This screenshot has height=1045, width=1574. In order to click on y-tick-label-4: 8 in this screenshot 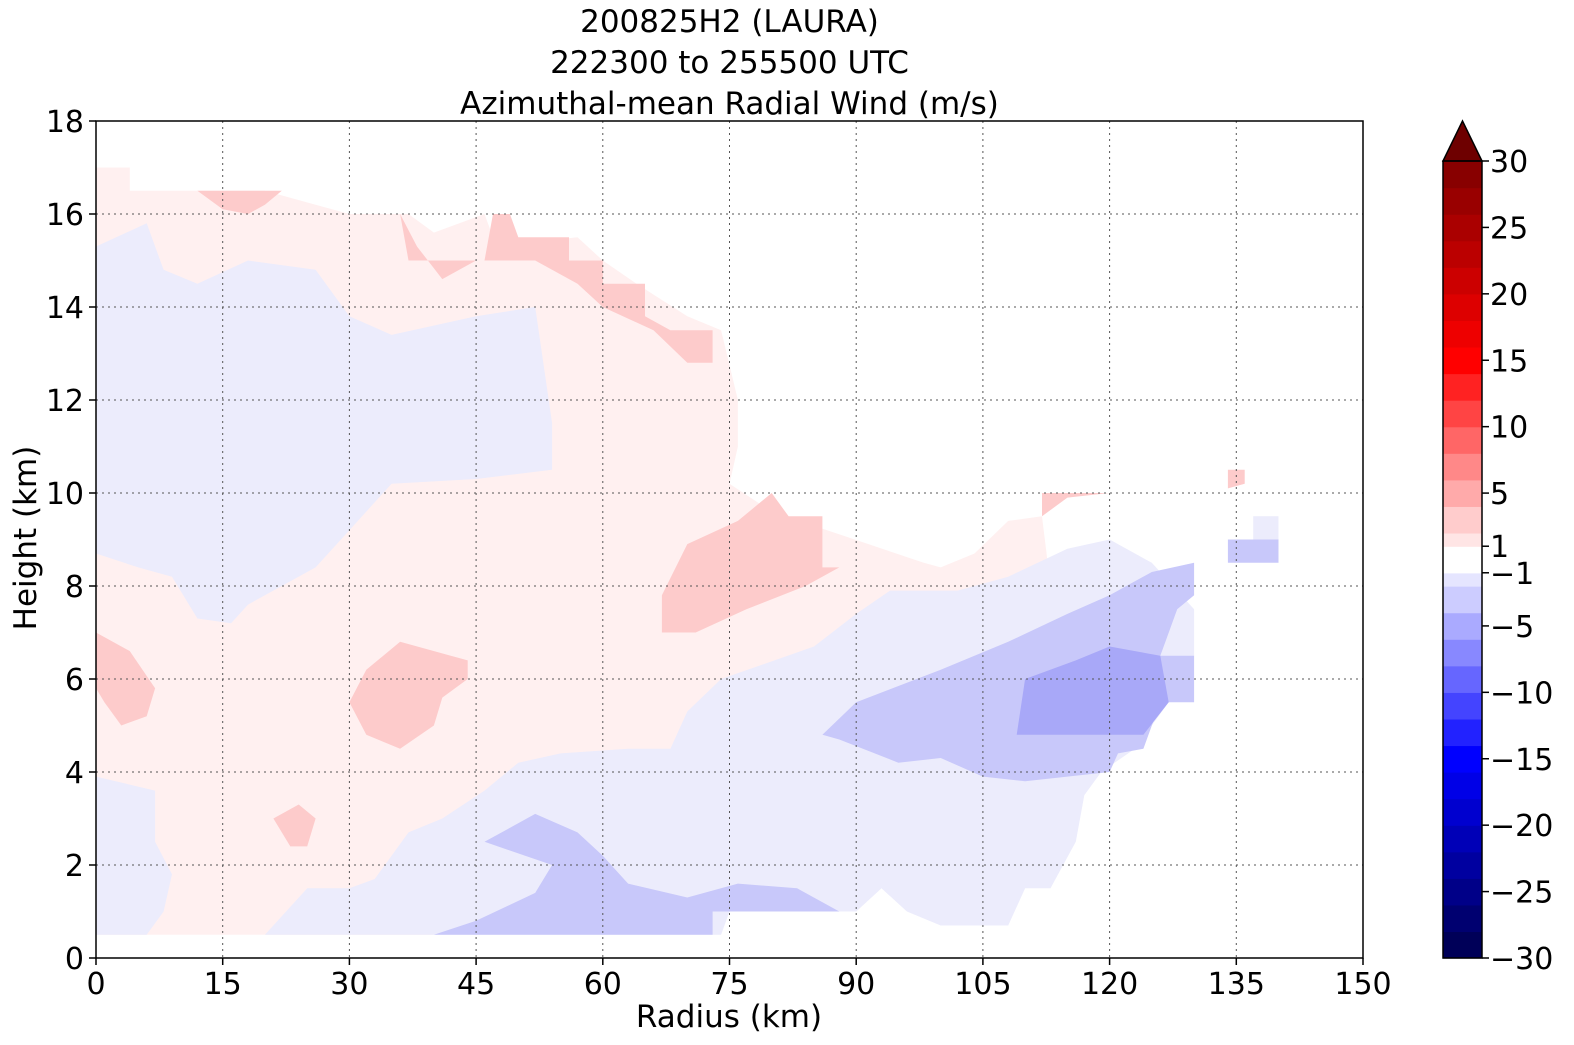, I will do `click(74, 587)`.